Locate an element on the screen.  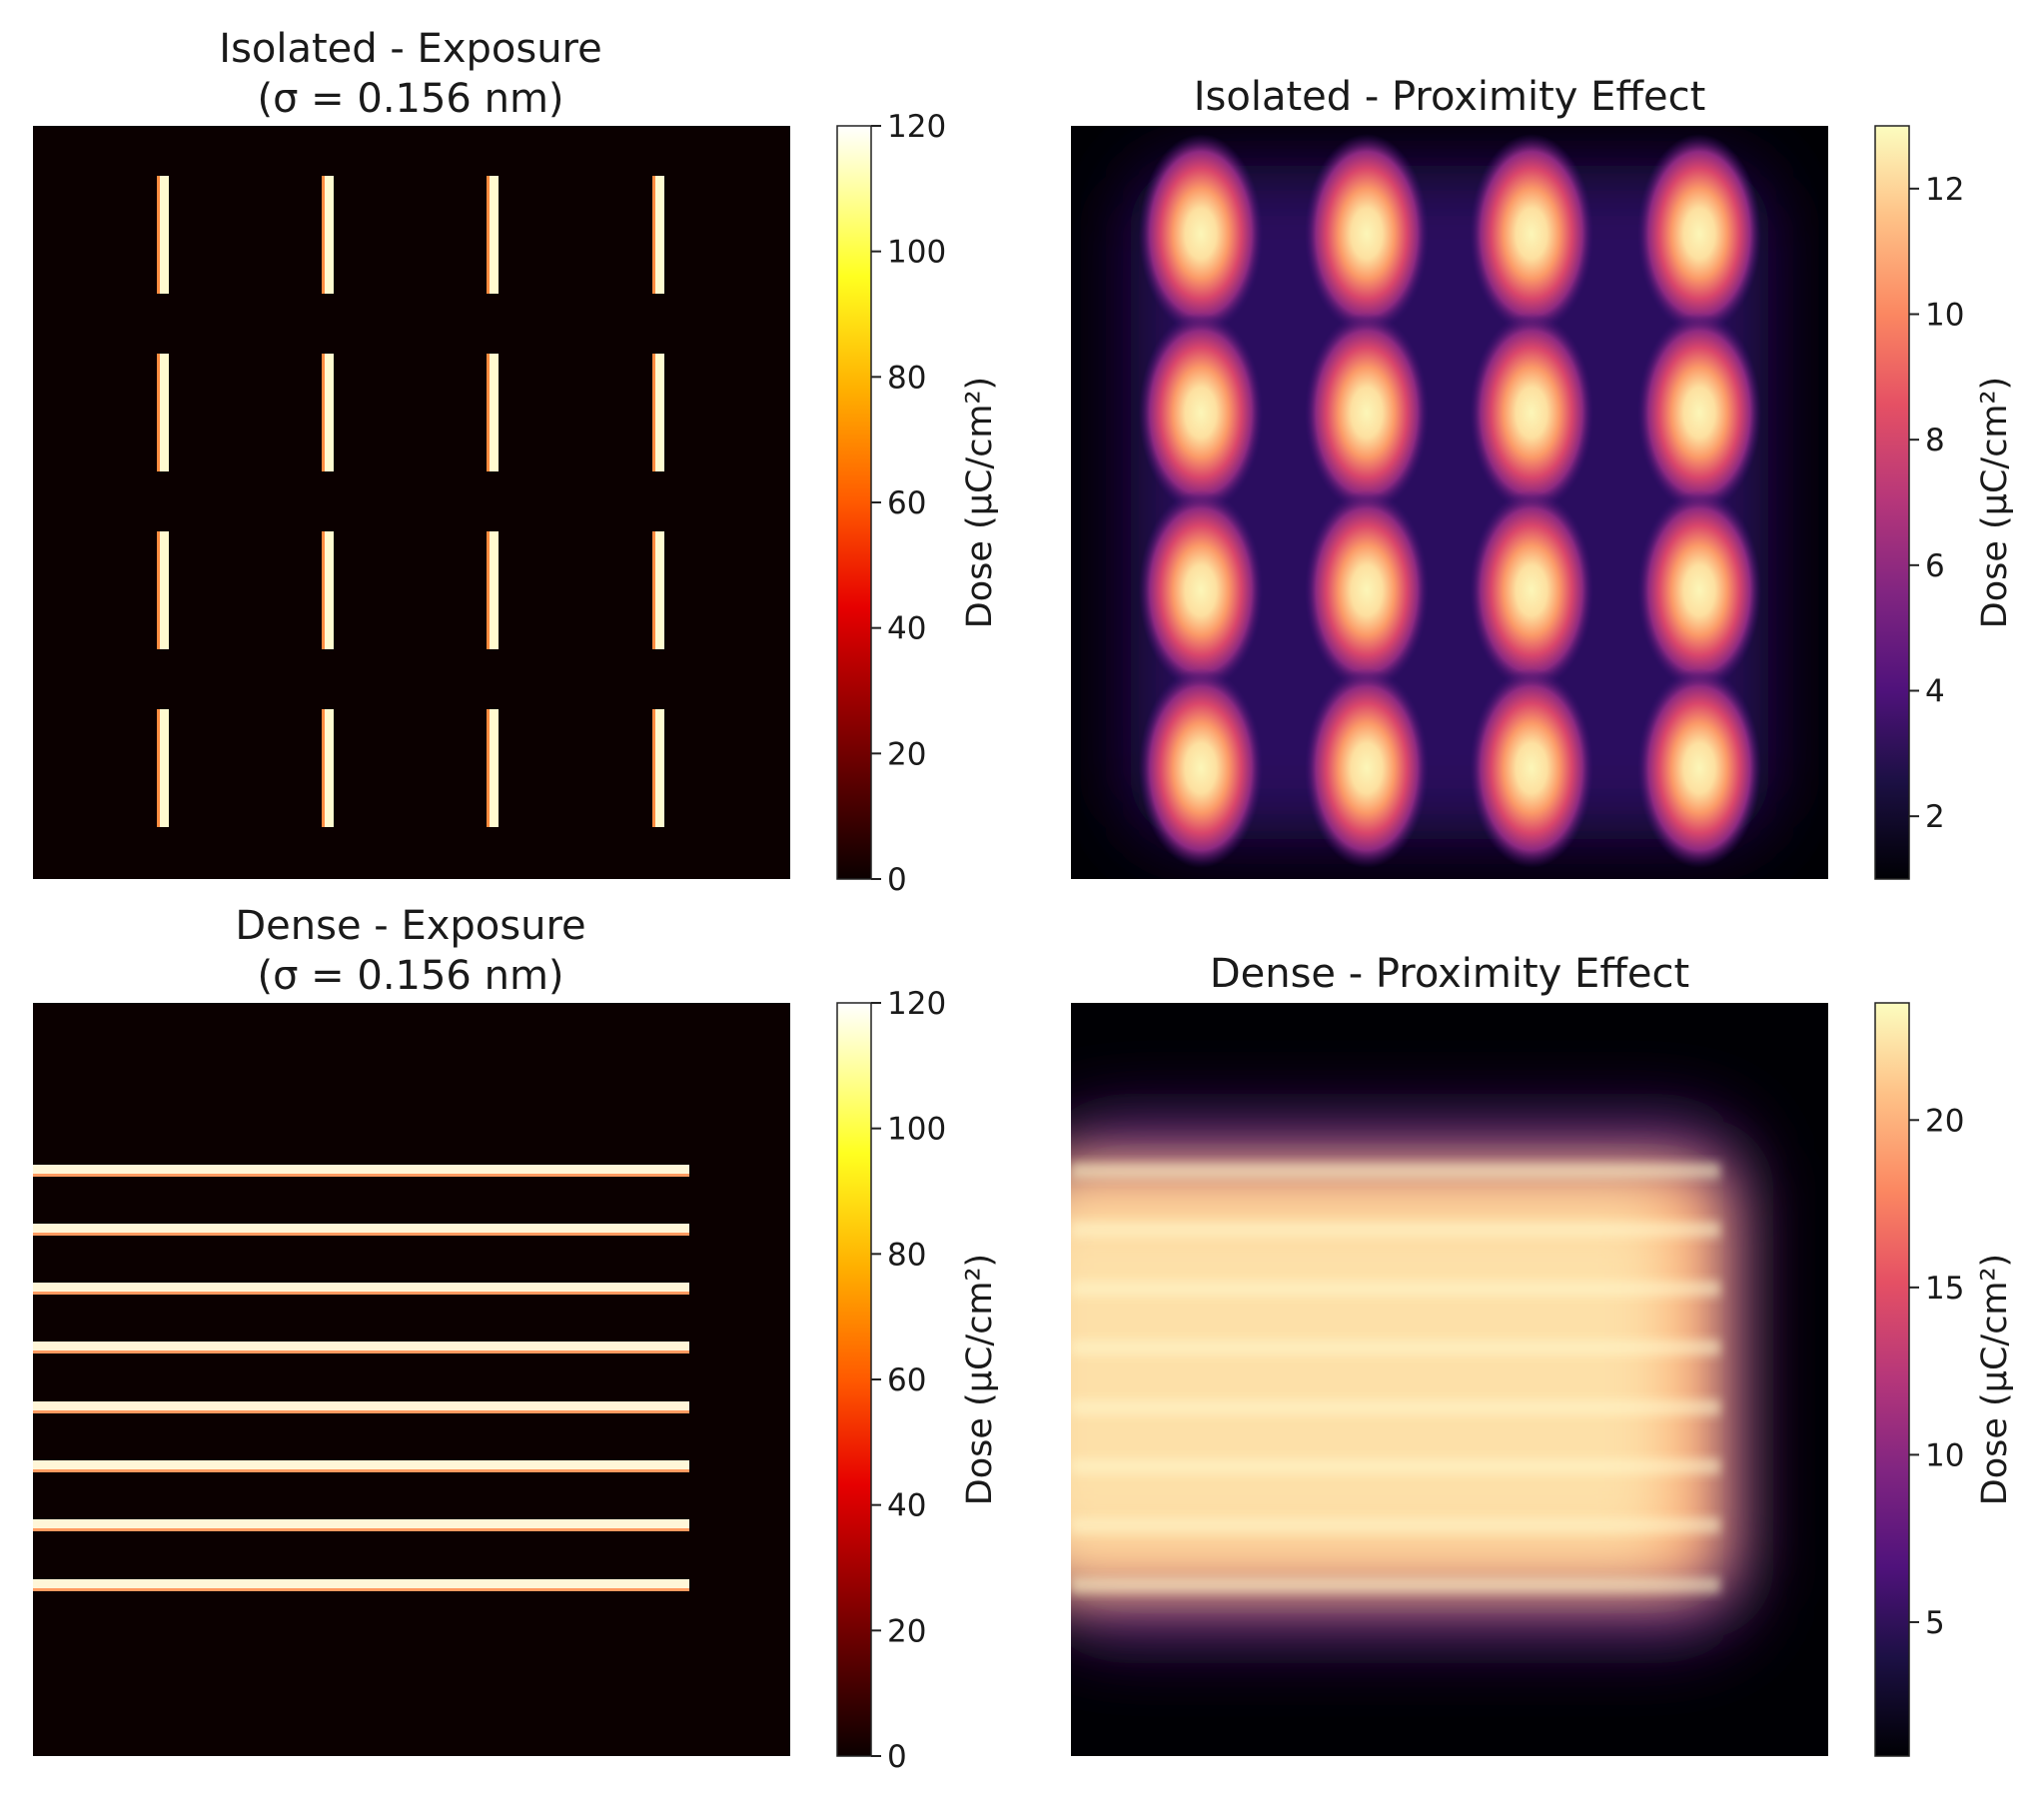
colorbar-tick-label: 6 is located at coordinates (1935, 566).